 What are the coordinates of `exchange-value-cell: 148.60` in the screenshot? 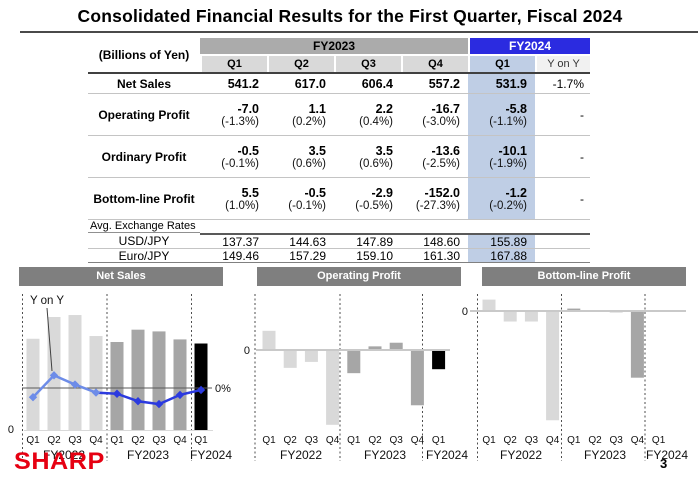 It's located at (434, 241).